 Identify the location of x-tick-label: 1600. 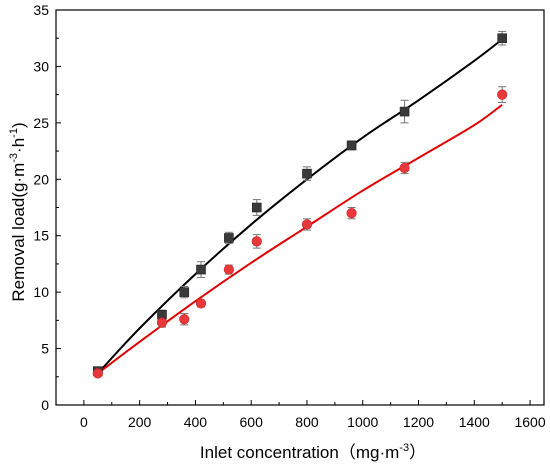
(529, 422).